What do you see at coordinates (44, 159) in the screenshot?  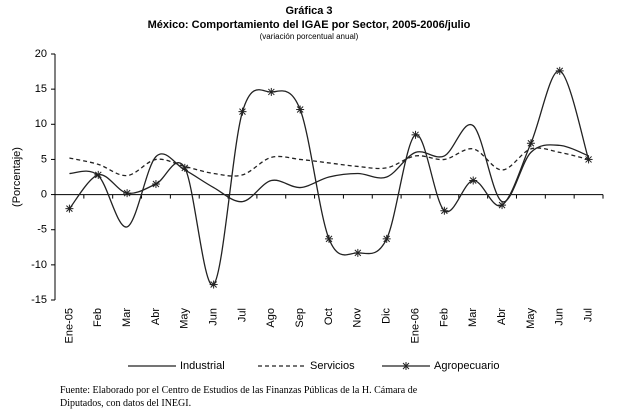 I see `y-tick-label: 5` at bounding box center [44, 159].